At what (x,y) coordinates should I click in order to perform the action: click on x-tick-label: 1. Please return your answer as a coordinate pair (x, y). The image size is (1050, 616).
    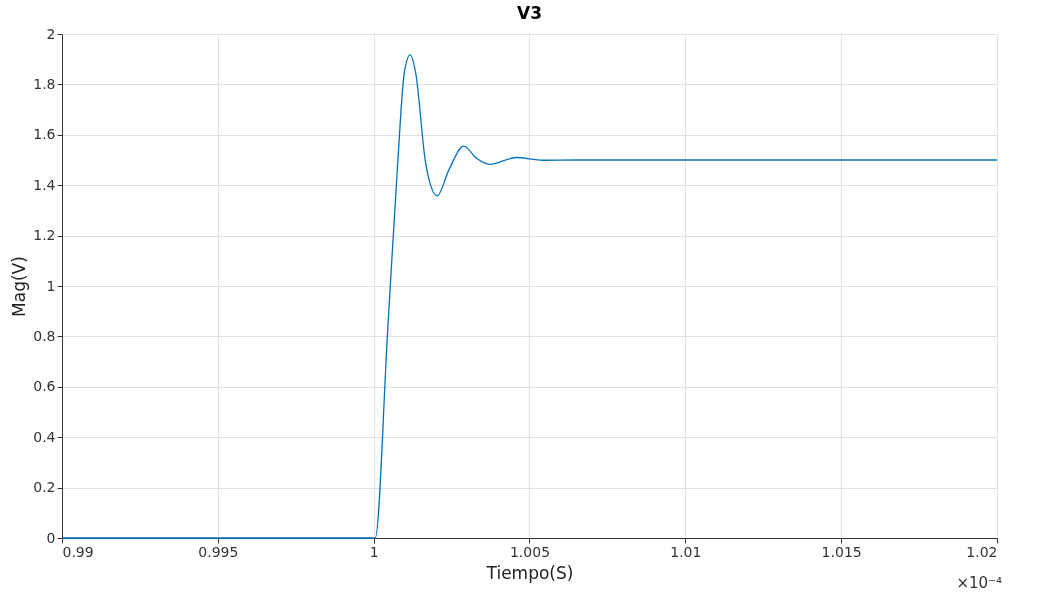
    Looking at the image, I should click on (374, 551).